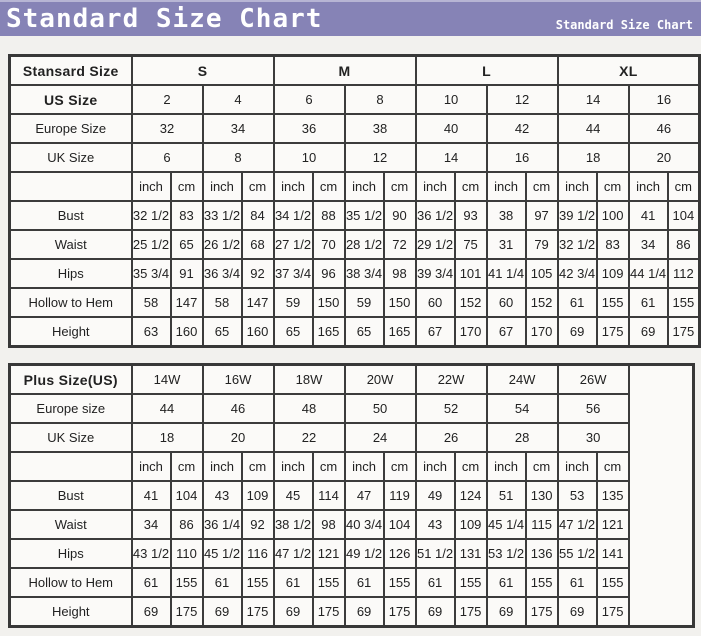  What do you see at coordinates (257, 302) in the screenshot?
I see `value-cell: 147` at bounding box center [257, 302].